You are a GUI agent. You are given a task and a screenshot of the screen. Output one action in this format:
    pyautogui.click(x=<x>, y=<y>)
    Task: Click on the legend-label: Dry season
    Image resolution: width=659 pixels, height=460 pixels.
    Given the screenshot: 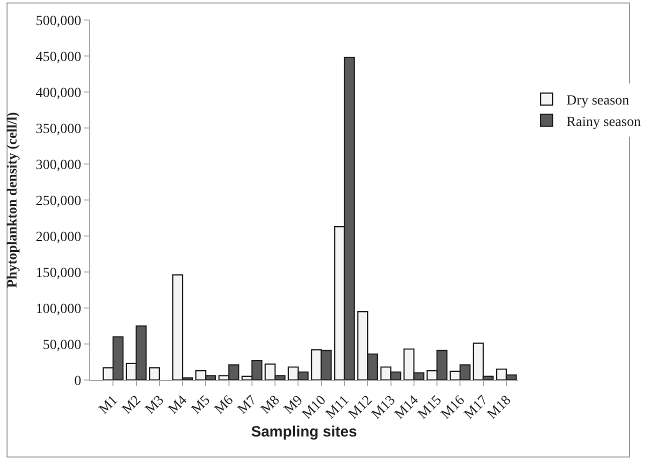 What is the action you would take?
    pyautogui.click(x=598, y=101)
    